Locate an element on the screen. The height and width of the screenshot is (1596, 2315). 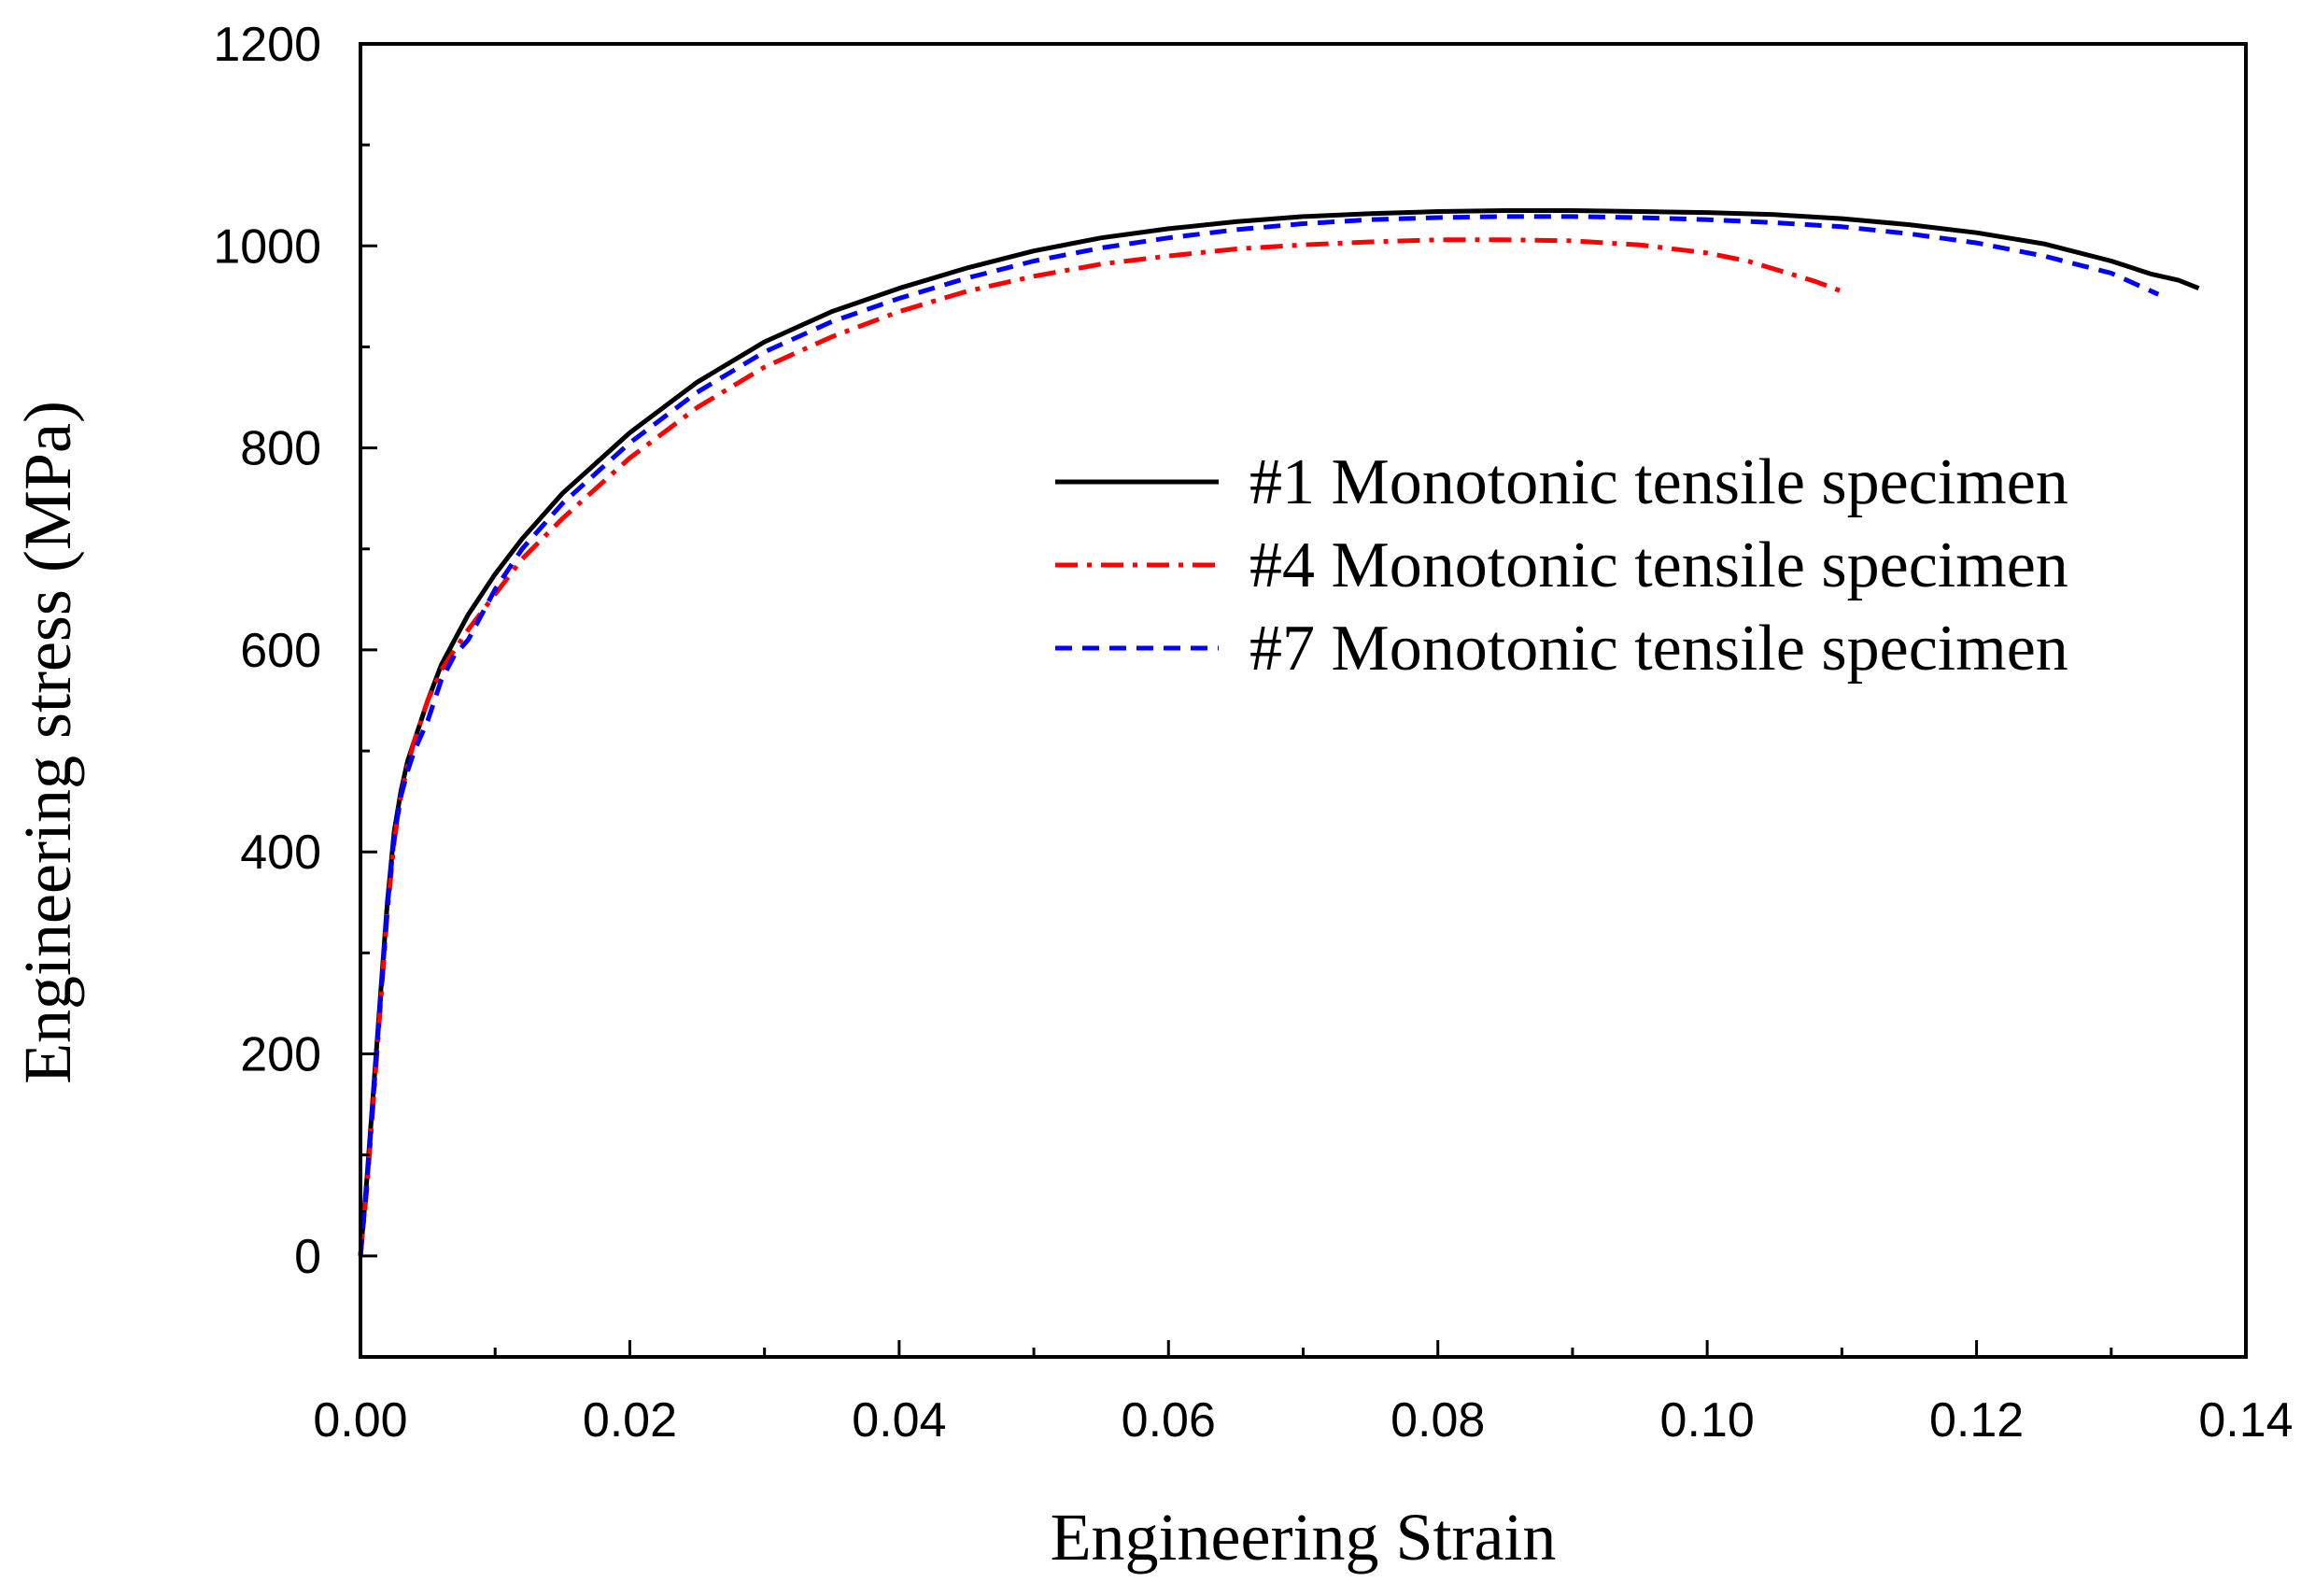
y-tick-label: 1200 is located at coordinates (267, 45).